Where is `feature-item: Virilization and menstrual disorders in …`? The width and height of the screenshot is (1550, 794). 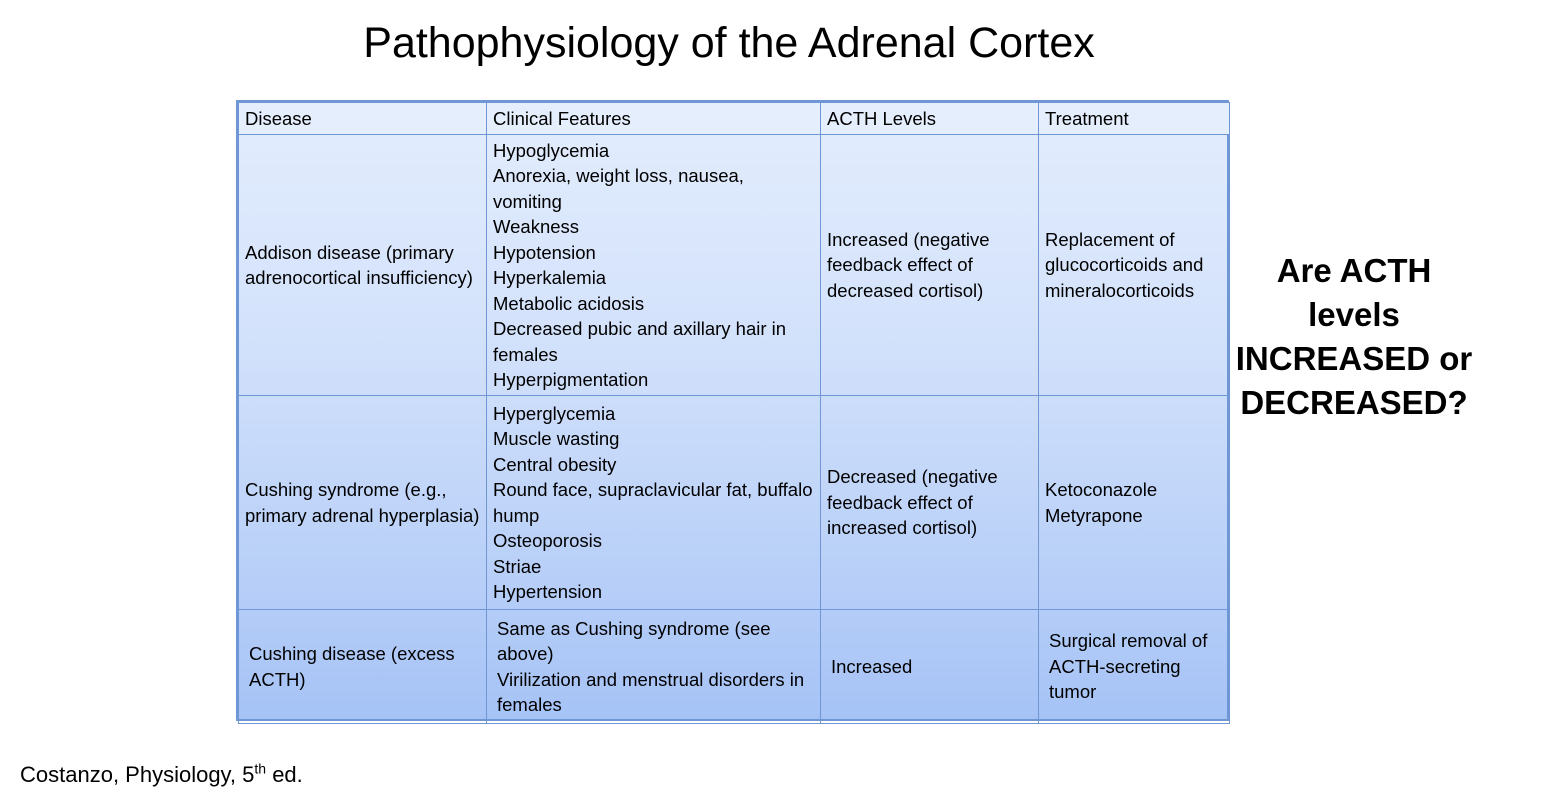
feature-item: Virilization and menstrual disorders in … is located at coordinates (651, 692).